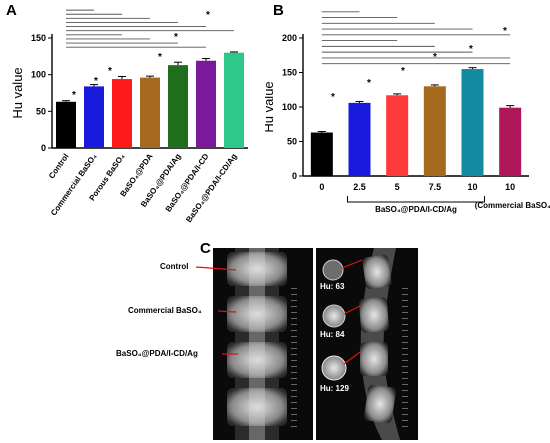 The width and height of the screenshot is (550, 443). I want to click on y-tick-label: 200, so click(289, 38).